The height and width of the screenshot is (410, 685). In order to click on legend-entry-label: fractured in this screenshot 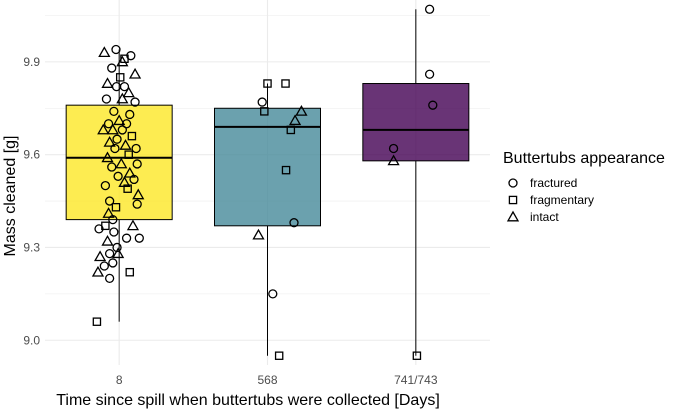, I will do `click(553, 183)`.